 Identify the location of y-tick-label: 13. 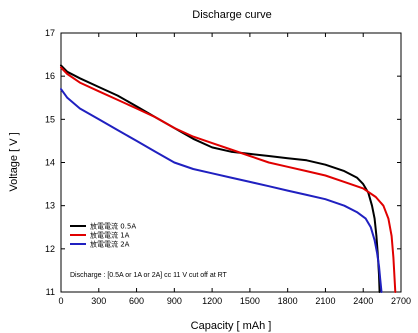
(50, 206).